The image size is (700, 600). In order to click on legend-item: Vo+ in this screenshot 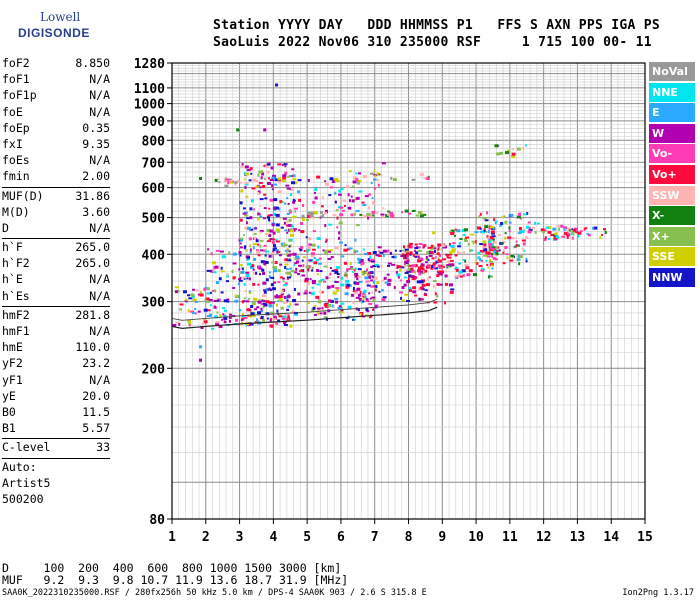, I will do `click(672, 174)`.